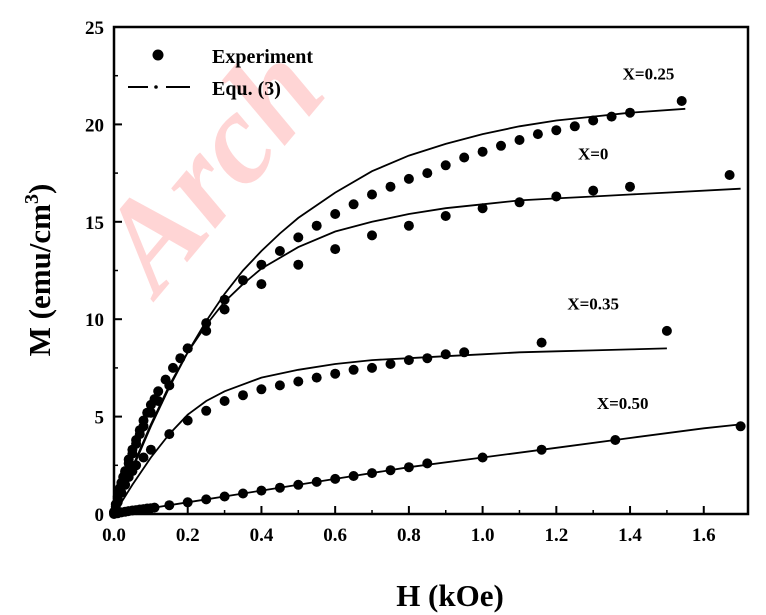 This screenshot has width=766, height=615. What do you see at coordinates (630, 535) in the screenshot?
I see `x-tick-label: 1.4` at bounding box center [630, 535].